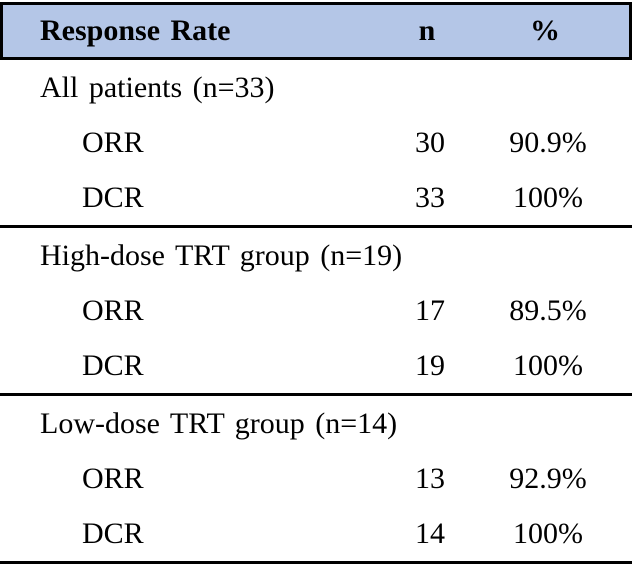  I want to click on section-title: High-dose TRT group (n=19), so click(221, 255).